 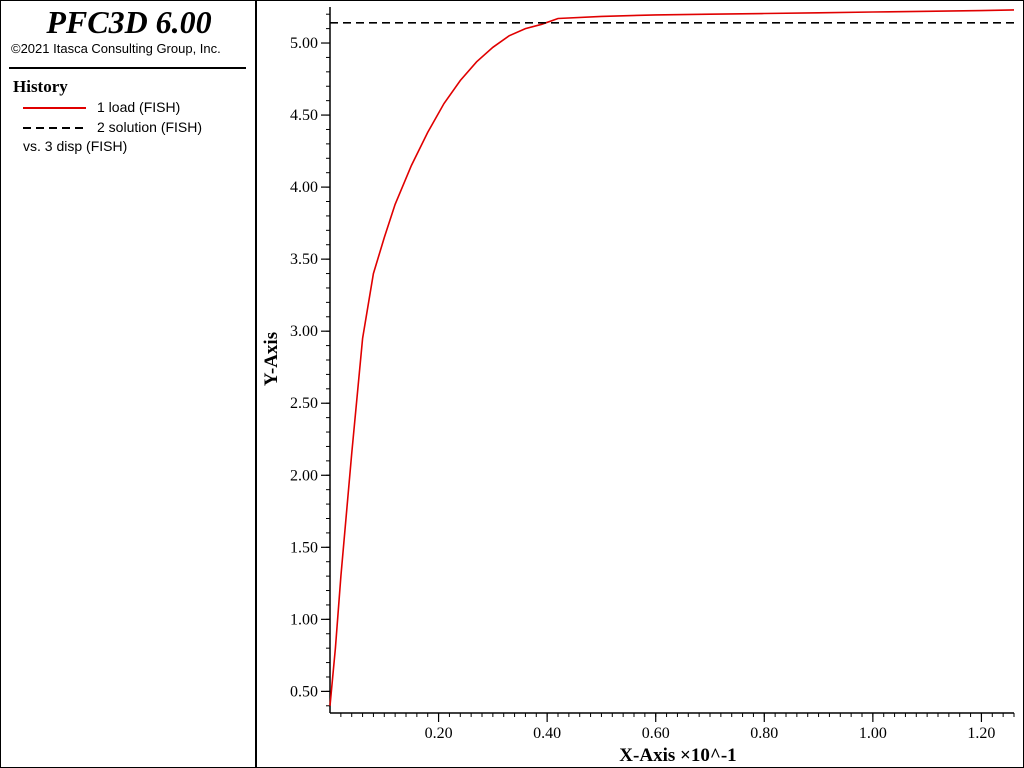 What do you see at coordinates (75, 146) in the screenshot?
I see `legend-vs-label: vs. 3 disp (FISH)` at bounding box center [75, 146].